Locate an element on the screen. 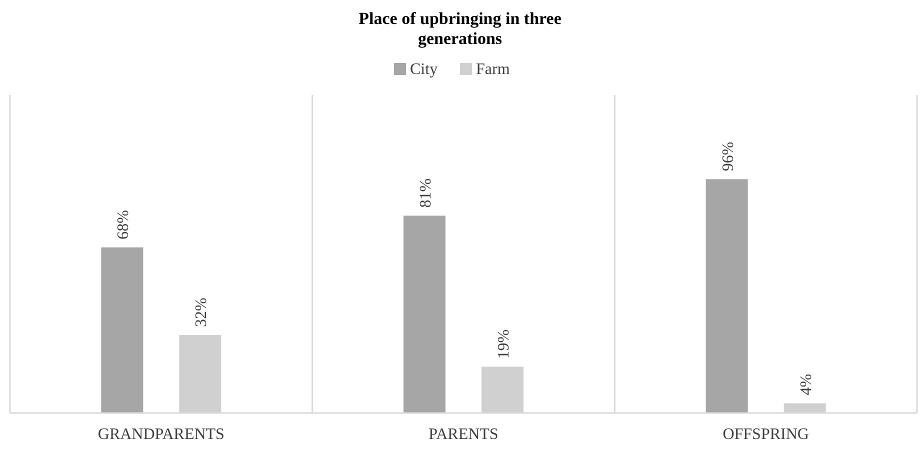 The image size is (920, 450). data-label: 81% is located at coordinates (426, 193).